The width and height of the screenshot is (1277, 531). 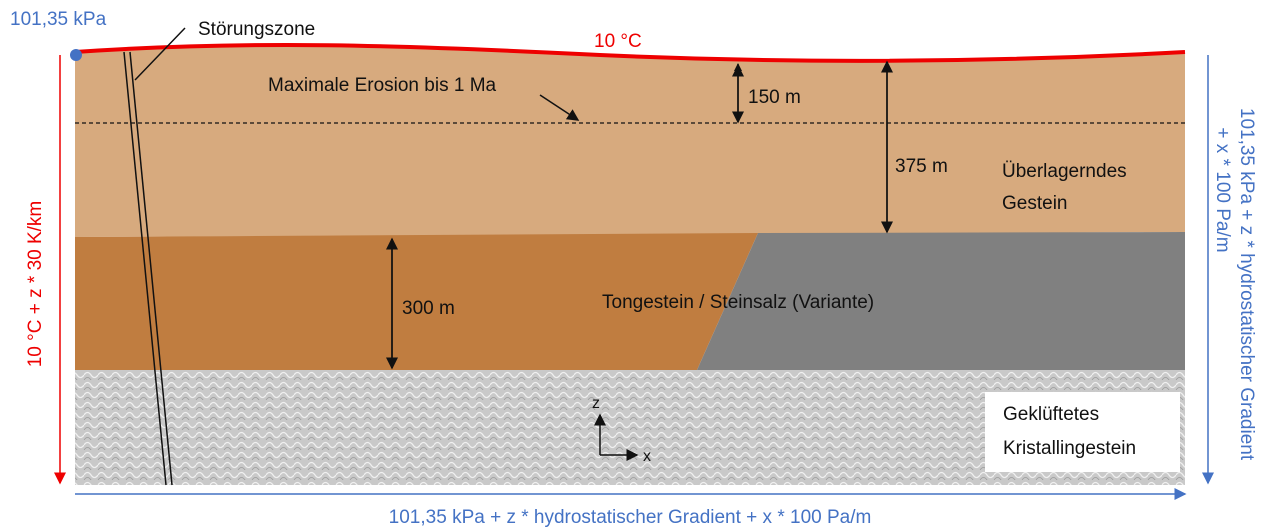 What do you see at coordinates (618, 41) in the screenshot?
I see `surface-temp: 10 °C` at bounding box center [618, 41].